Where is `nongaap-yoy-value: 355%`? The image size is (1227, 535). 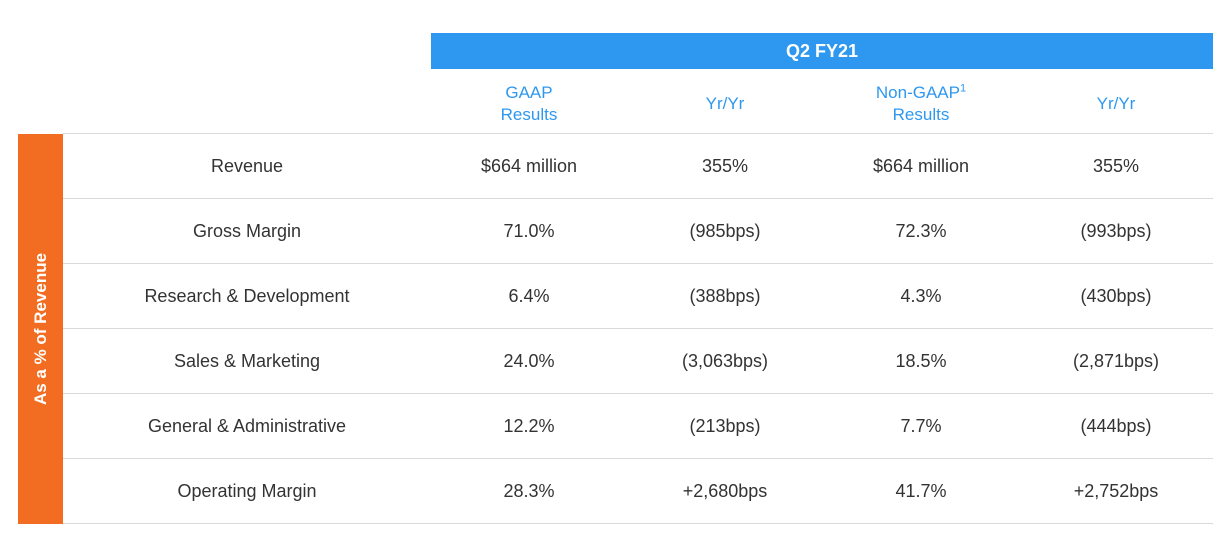 nongaap-yoy-value: 355% is located at coordinates (1116, 166).